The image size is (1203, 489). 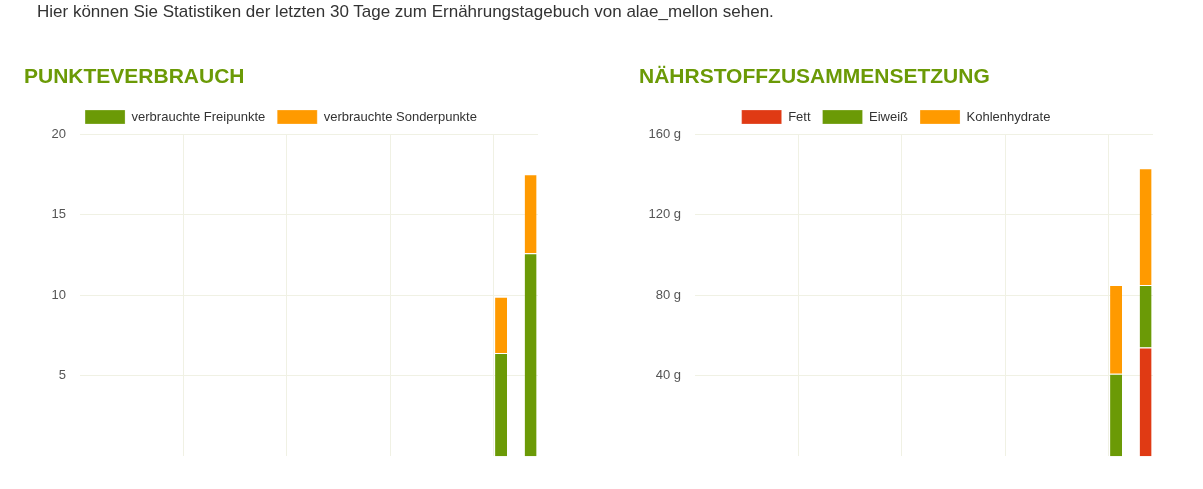 I want to click on chart-title: NÄHRSTOFFZUSAMMENSETZUNG, so click(x=815, y=76).